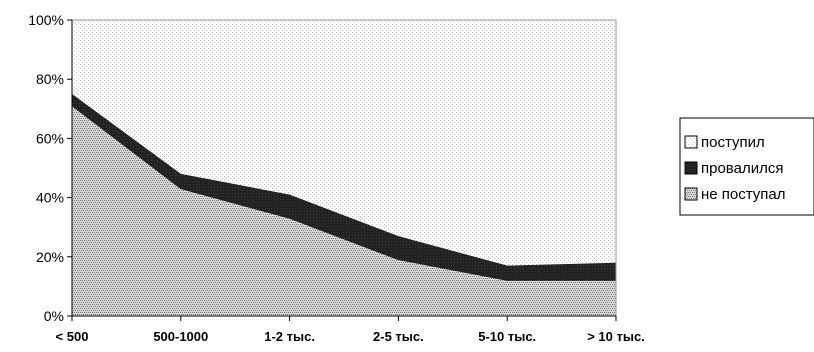 This screenshot has width=814, height=352. I want to click on y-axis: 0% 20% 40% 60% 80% 100%, so click(50, 168).